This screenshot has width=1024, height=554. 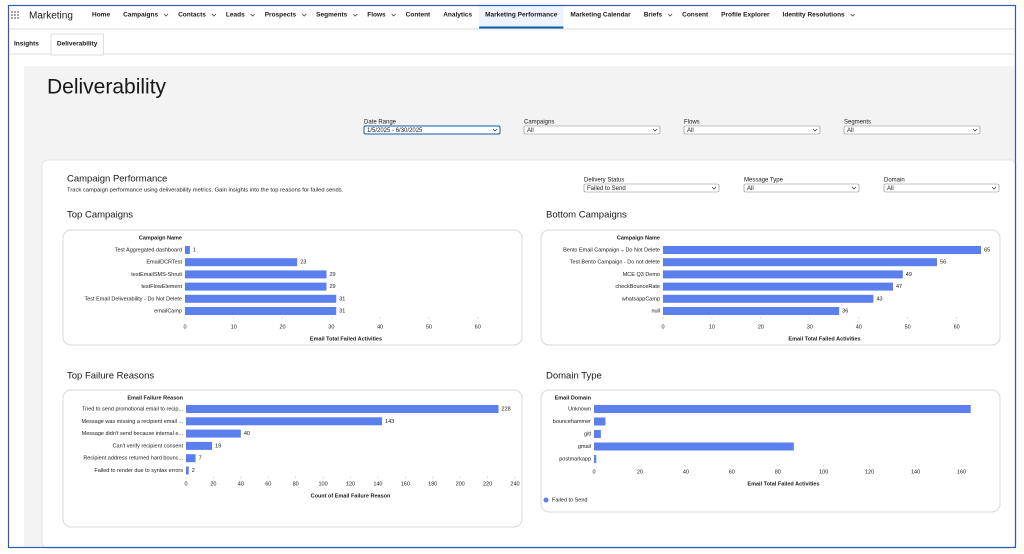 I want to click on tab-active-box, so click(x=77, y=44).